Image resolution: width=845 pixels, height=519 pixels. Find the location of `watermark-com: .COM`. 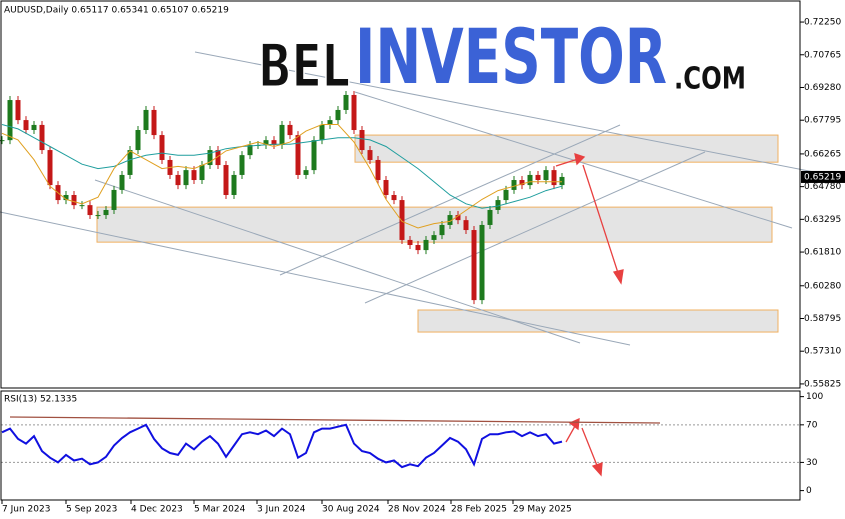

watermark-com: .COM is located at coordinates (710, 79).